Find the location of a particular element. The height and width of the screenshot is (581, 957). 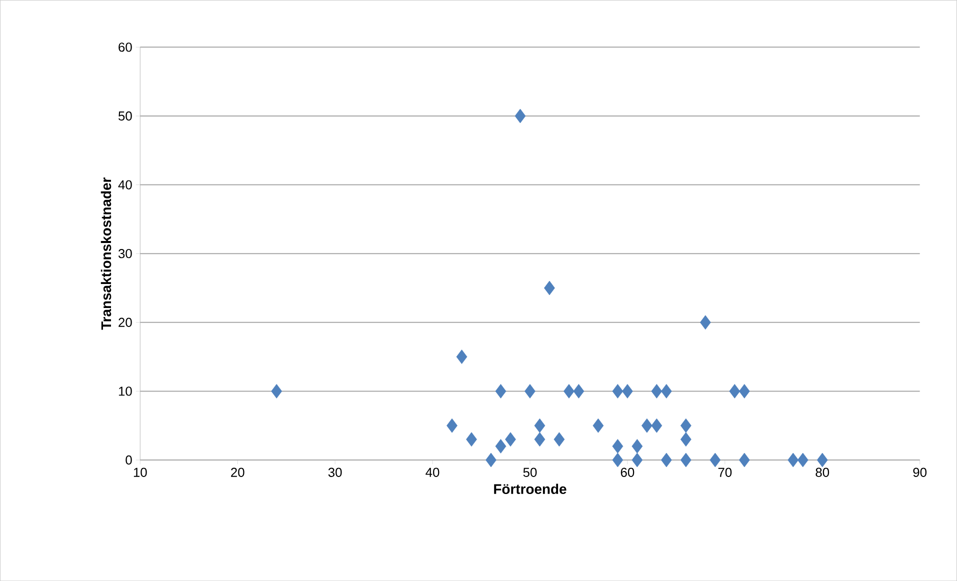

x-tick-label: 90 is located at coordinates (920, 472).